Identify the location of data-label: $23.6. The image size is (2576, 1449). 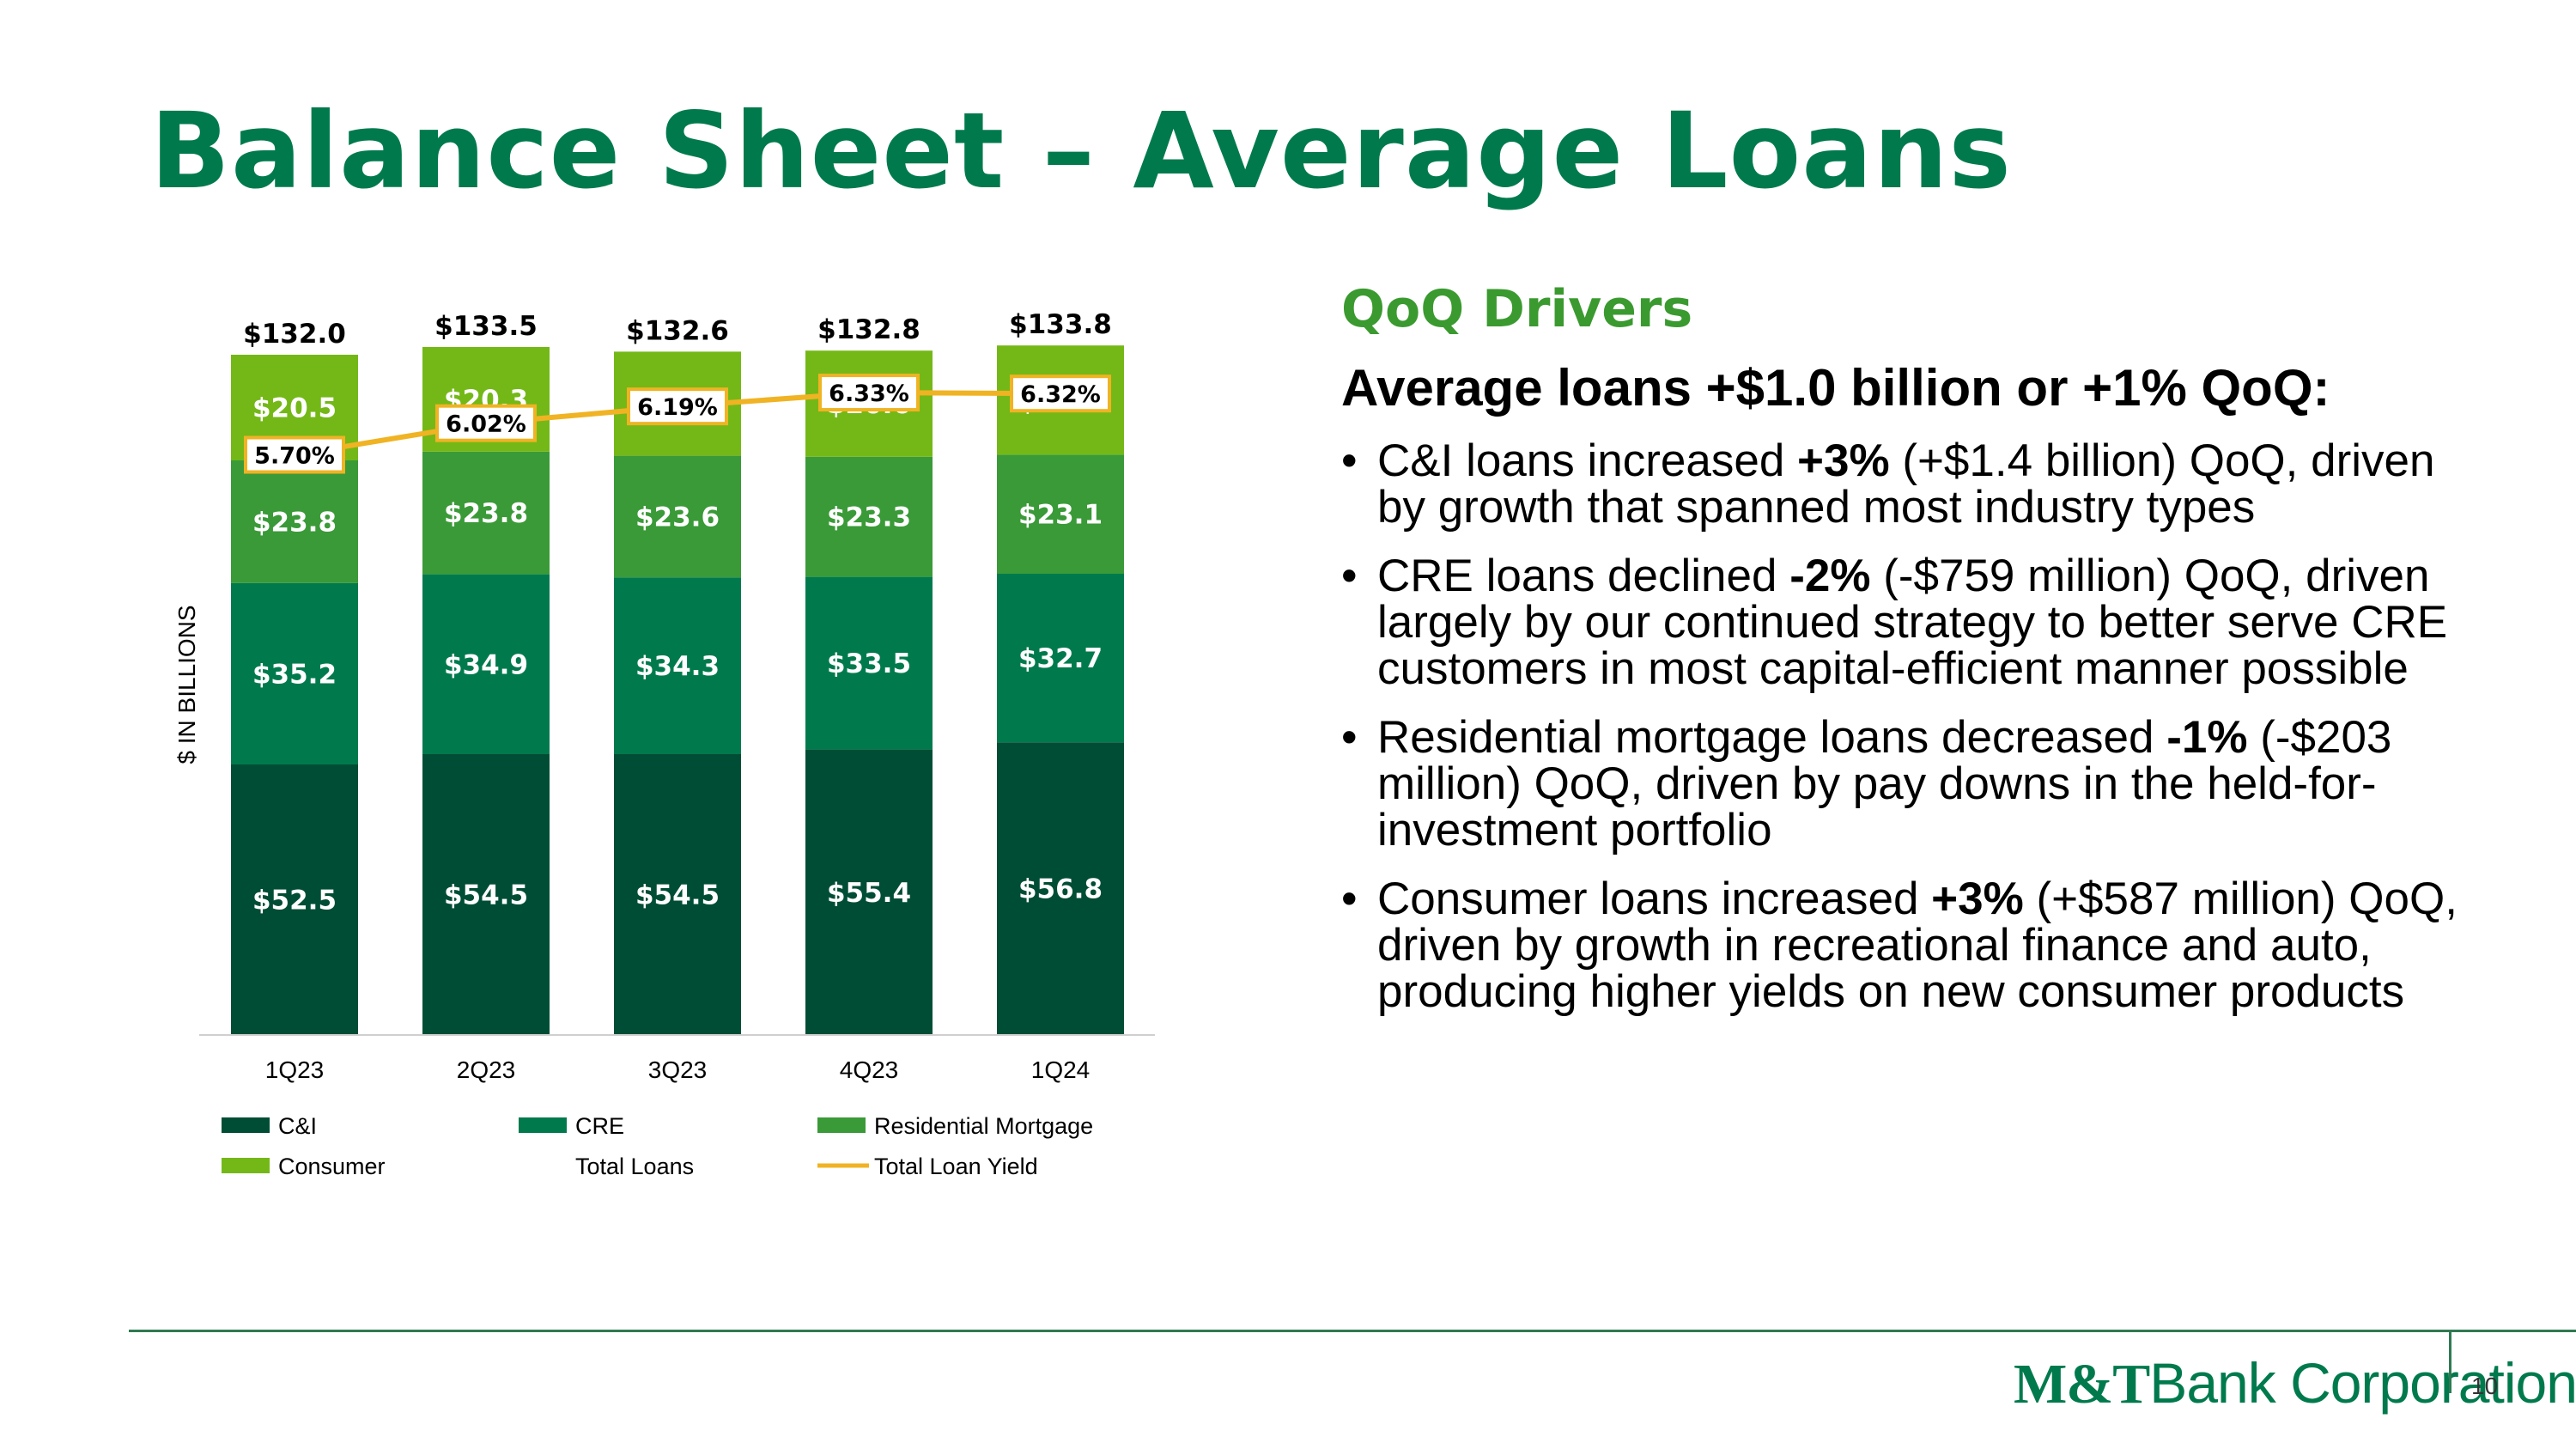
(678, 517).